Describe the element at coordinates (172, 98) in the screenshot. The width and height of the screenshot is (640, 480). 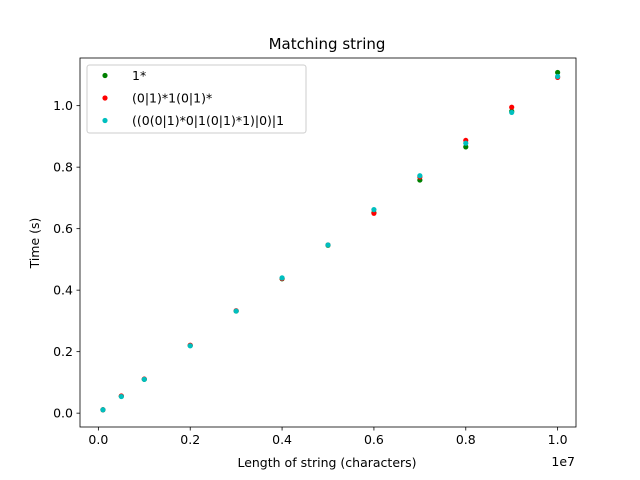
I see `legend-entry-label: (0|1)*1(0|1)*` at that location.